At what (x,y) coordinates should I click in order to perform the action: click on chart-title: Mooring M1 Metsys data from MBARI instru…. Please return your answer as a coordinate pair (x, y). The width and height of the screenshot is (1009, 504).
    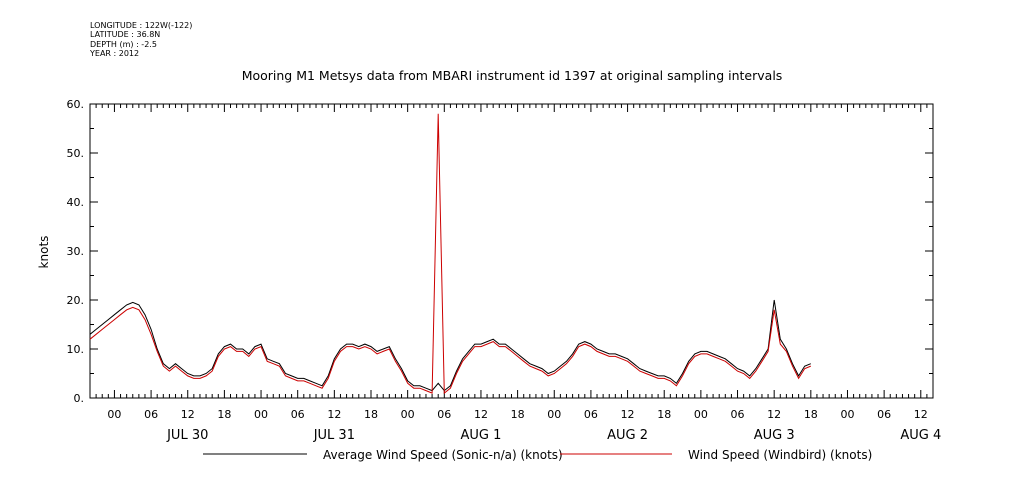
    Looking at the image, I should click on (512, 75).